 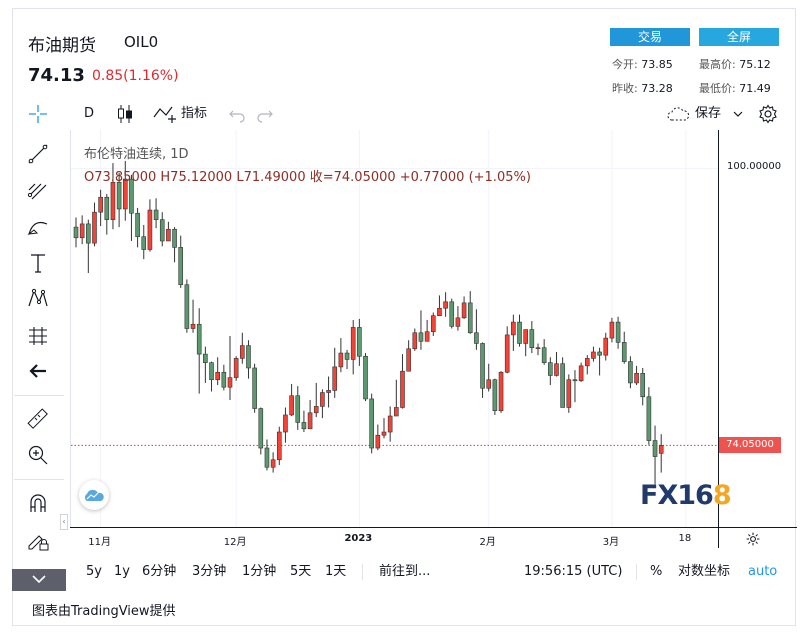 I want to click on tradingview-logo-icon, so click(x=94, y=495).